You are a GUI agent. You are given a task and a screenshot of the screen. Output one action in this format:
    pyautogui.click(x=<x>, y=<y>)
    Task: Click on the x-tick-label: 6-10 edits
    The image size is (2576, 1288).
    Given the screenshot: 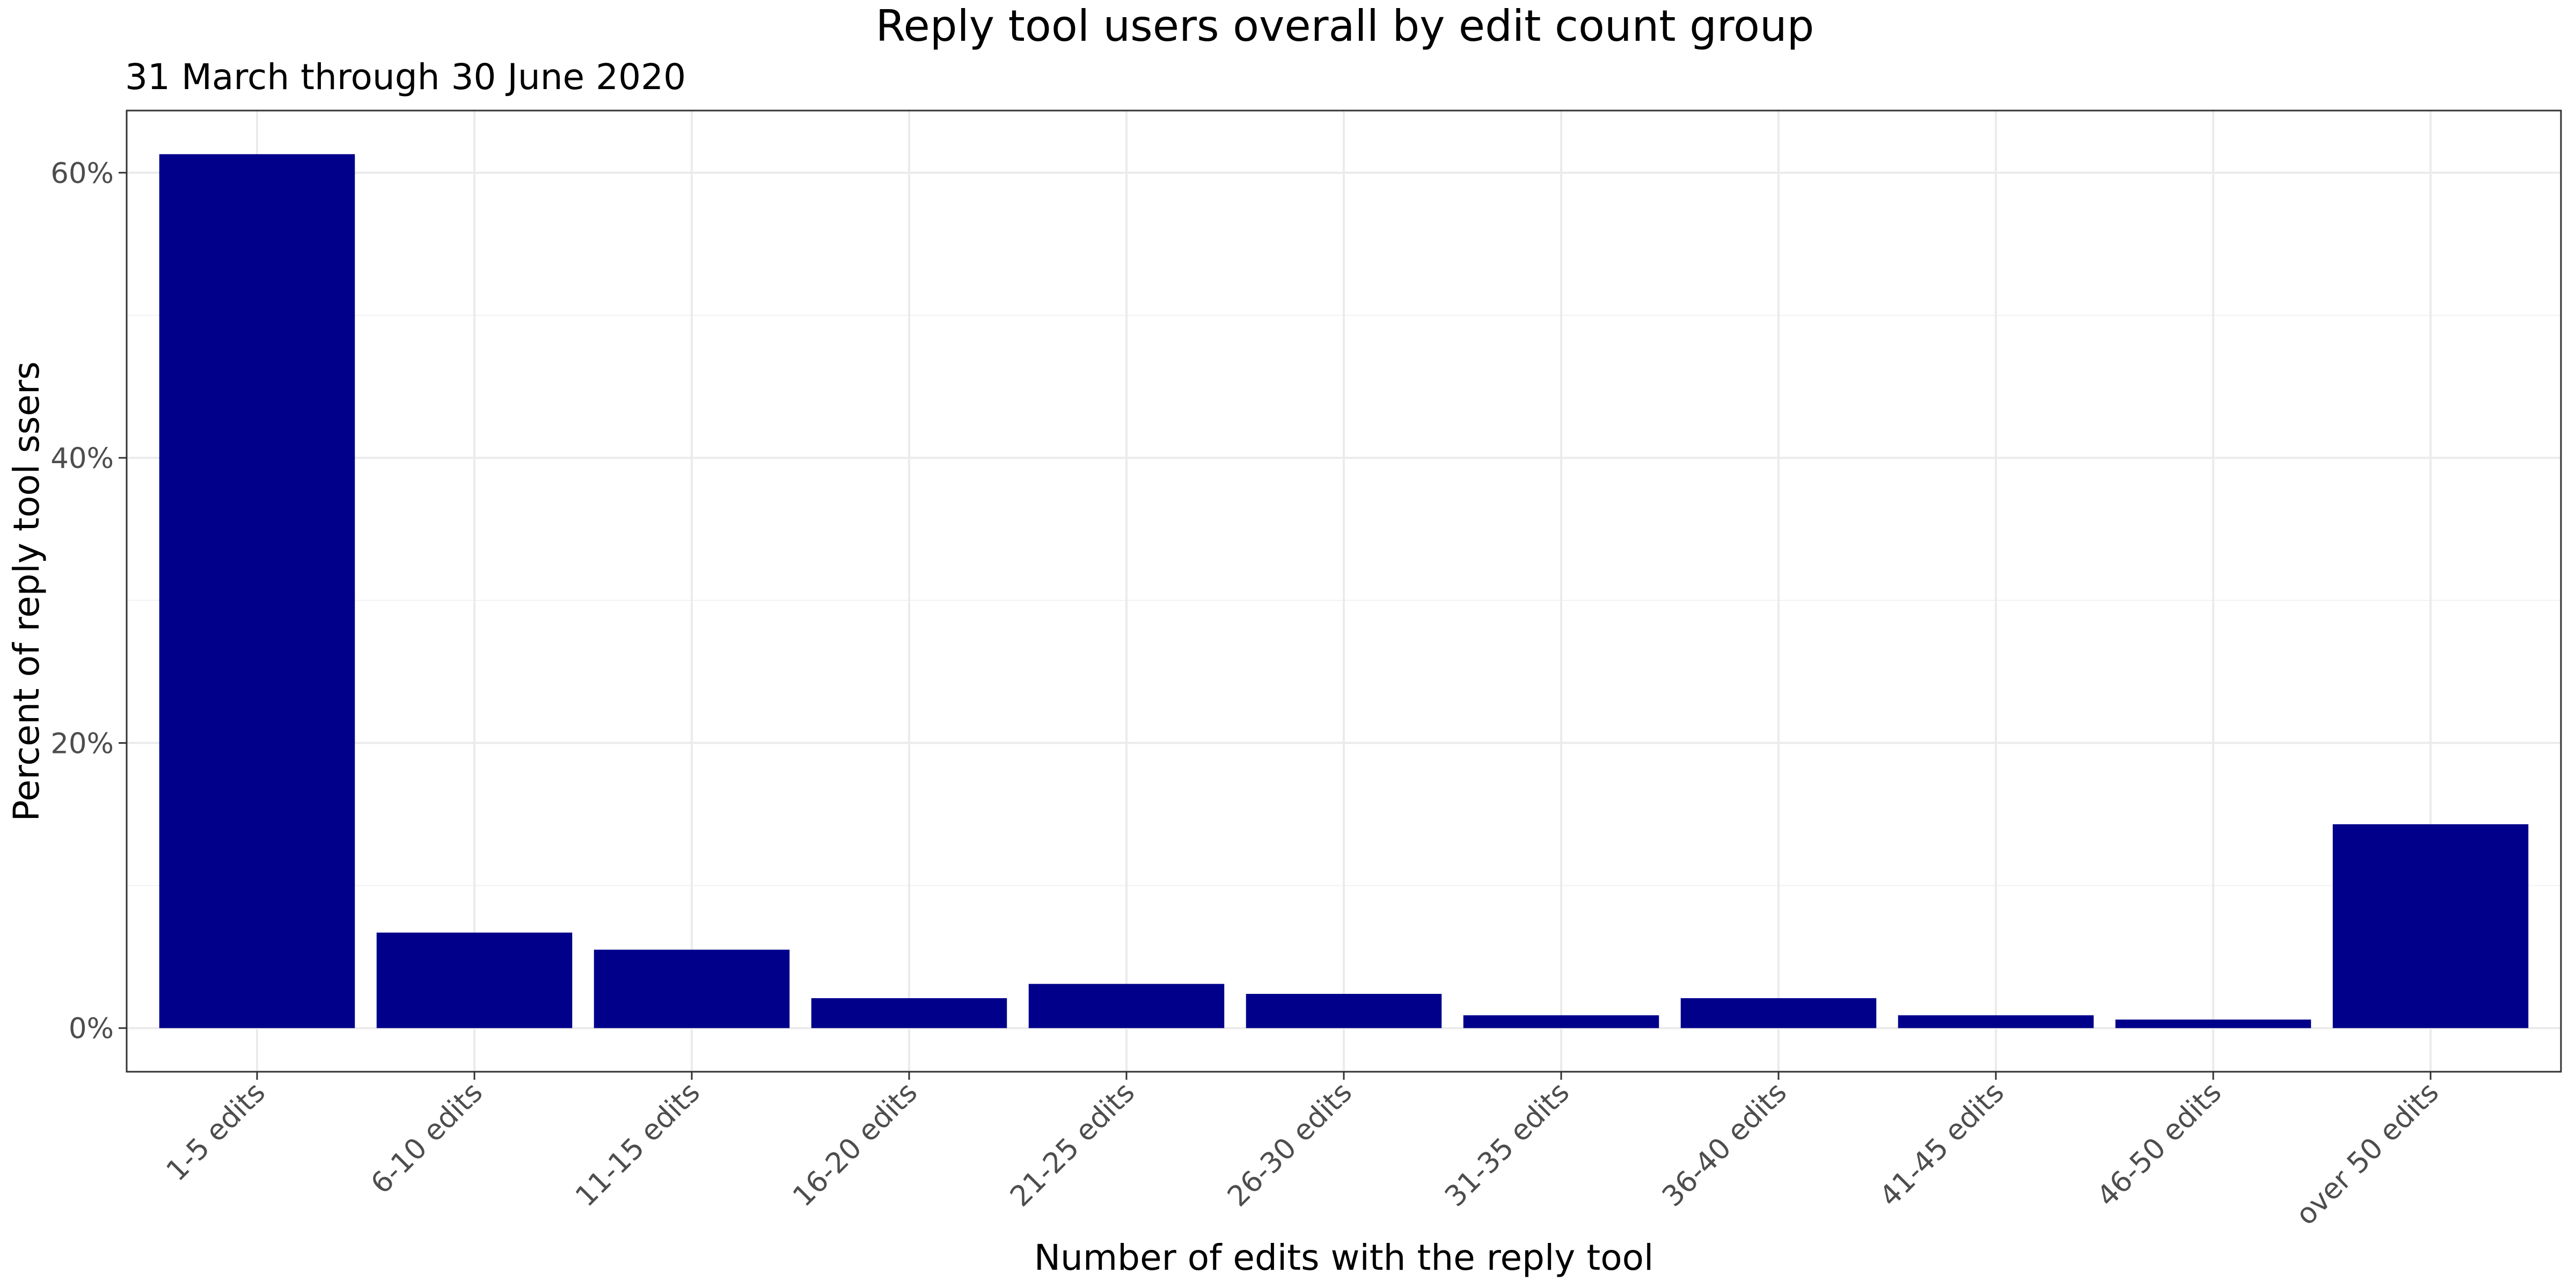 What is the action you would take?
    pyautogui.click(x=427, y=1138)
    